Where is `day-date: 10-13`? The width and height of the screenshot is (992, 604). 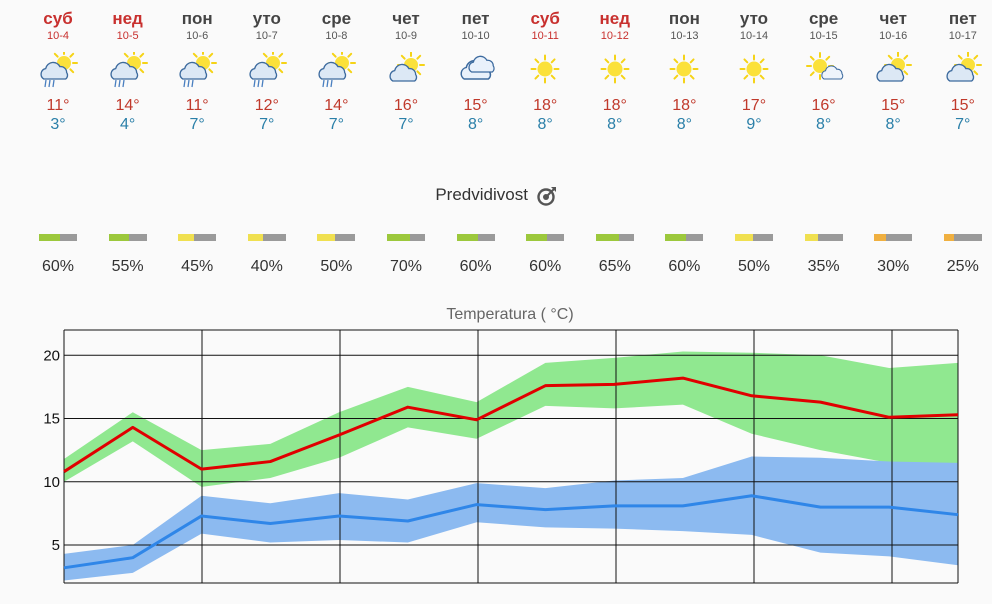
day-date: 10-13 is located at coordinates (684, 36).